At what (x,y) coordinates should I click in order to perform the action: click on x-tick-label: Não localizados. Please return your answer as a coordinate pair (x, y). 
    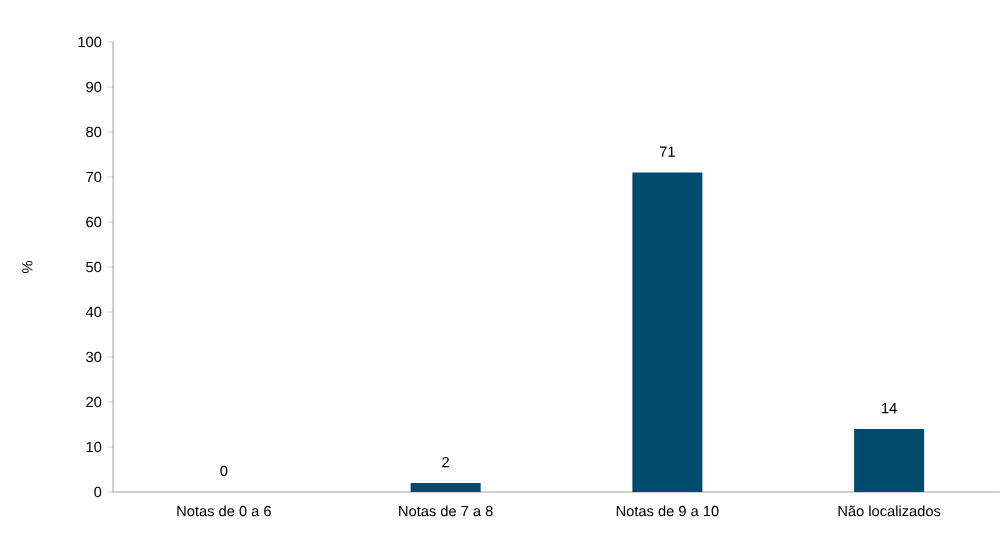
    Looking at the image, I should click on (889, 511).